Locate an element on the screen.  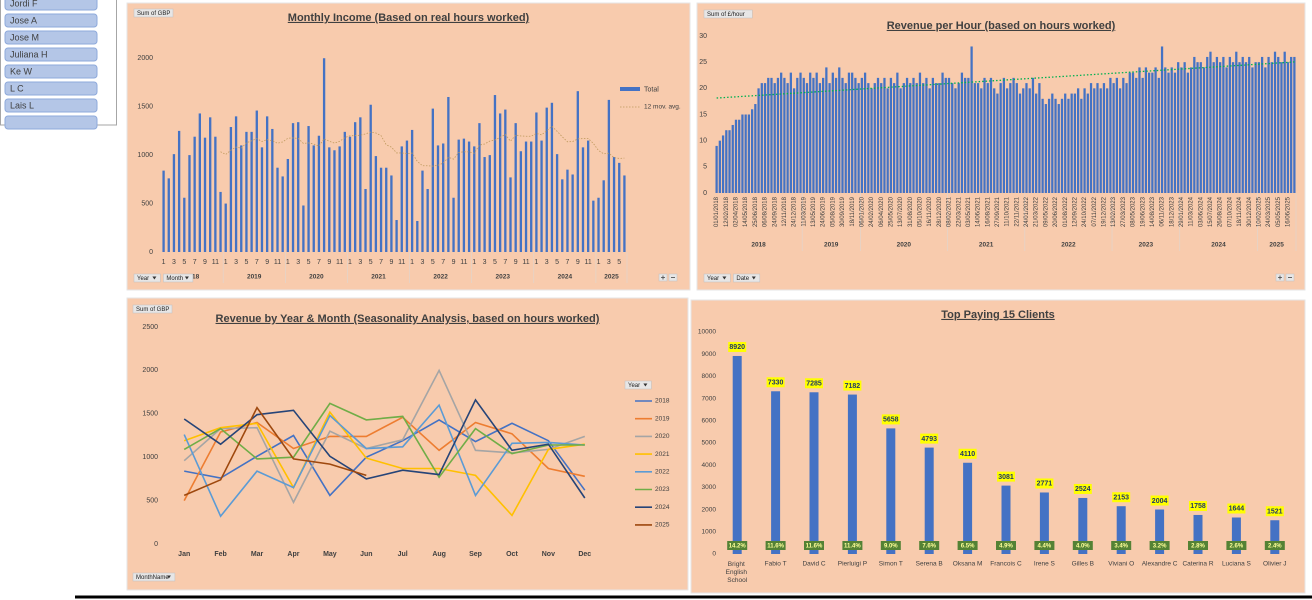
legend-label: 2018 is located at coordinates (662, 401).